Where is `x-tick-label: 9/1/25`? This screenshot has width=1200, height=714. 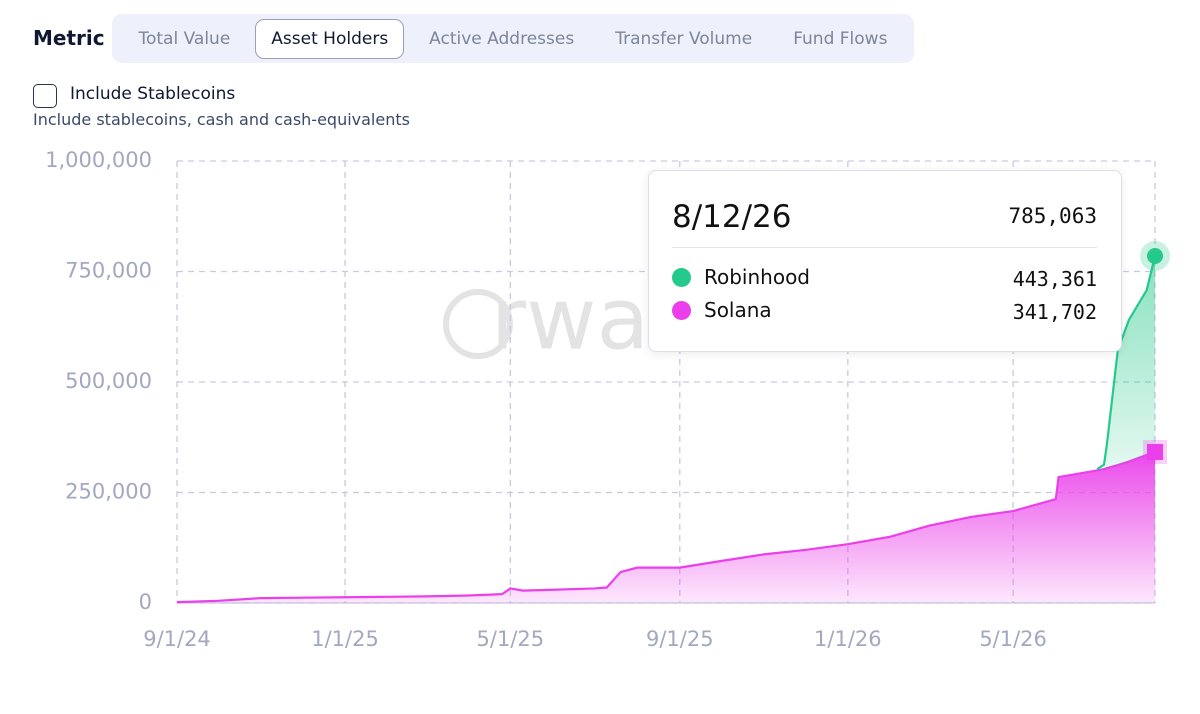 x-tick-label: 9/1/25 is located at coordinates (680, 639).